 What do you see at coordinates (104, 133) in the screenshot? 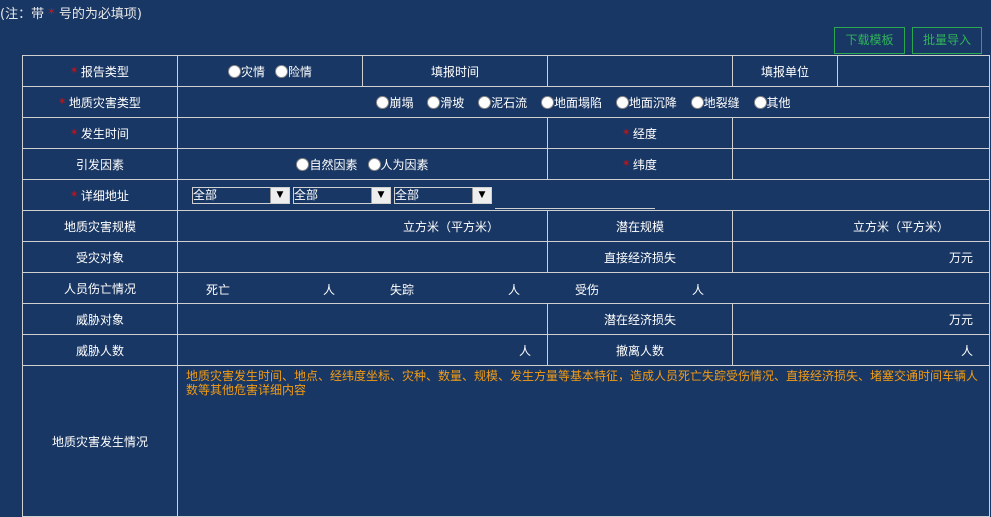
I see `label-text: 发生时间` at bounding box center [104, 133].